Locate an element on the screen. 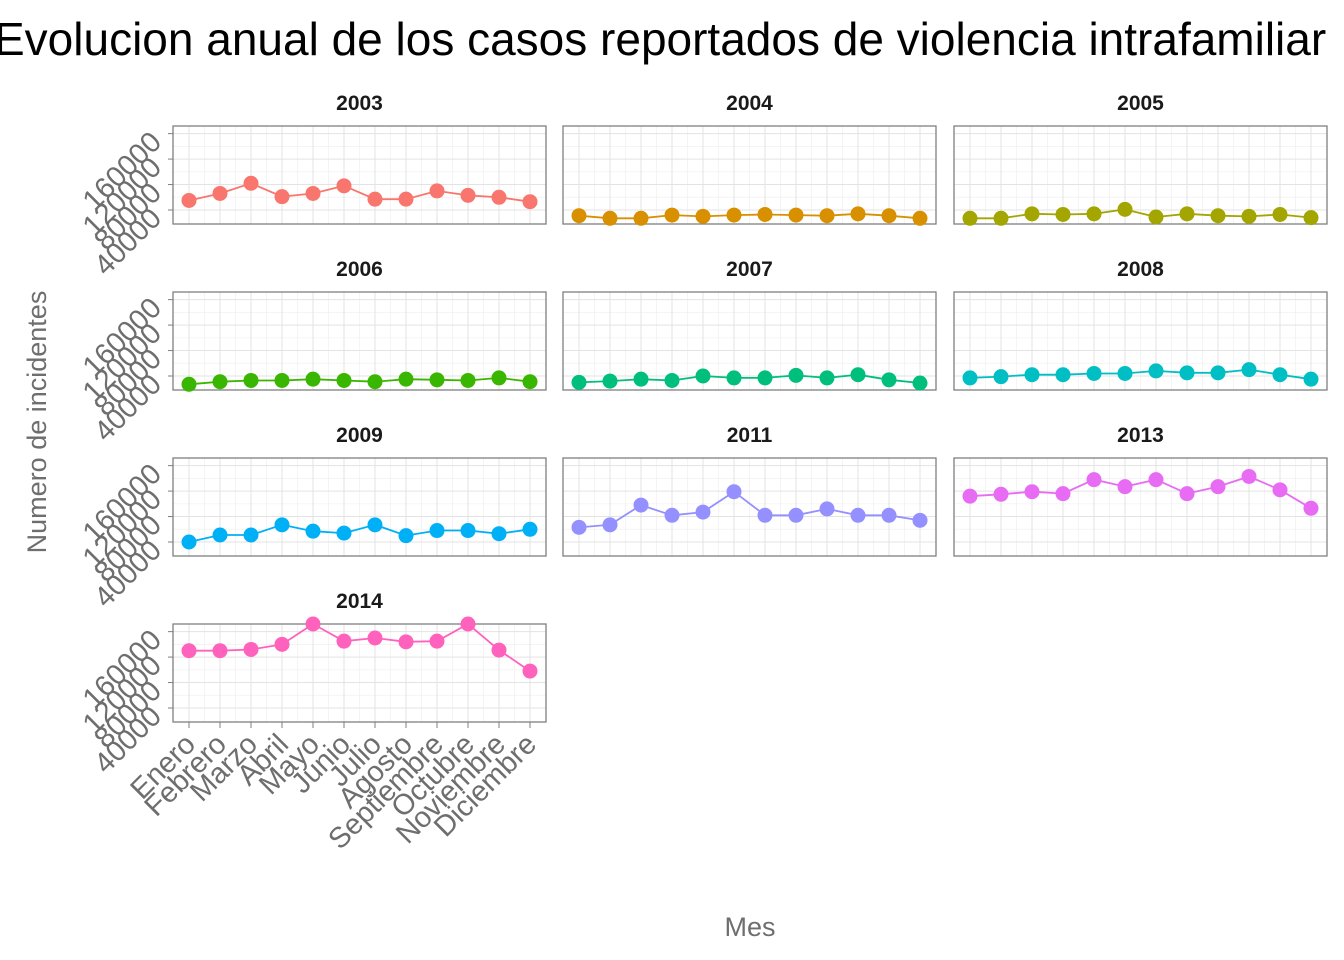  panel-label: 2013 is located at coordinates (1140, 435).